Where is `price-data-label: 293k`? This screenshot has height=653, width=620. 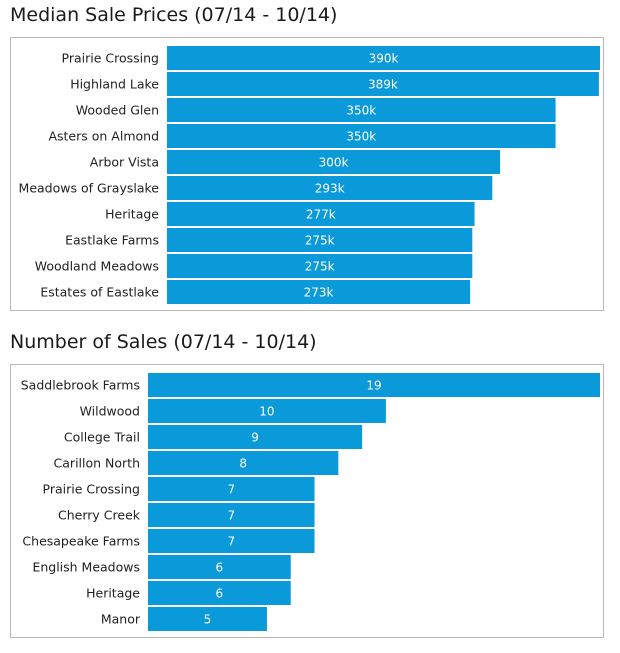
price-data-label: 293k is located at coordinates (330, 189).